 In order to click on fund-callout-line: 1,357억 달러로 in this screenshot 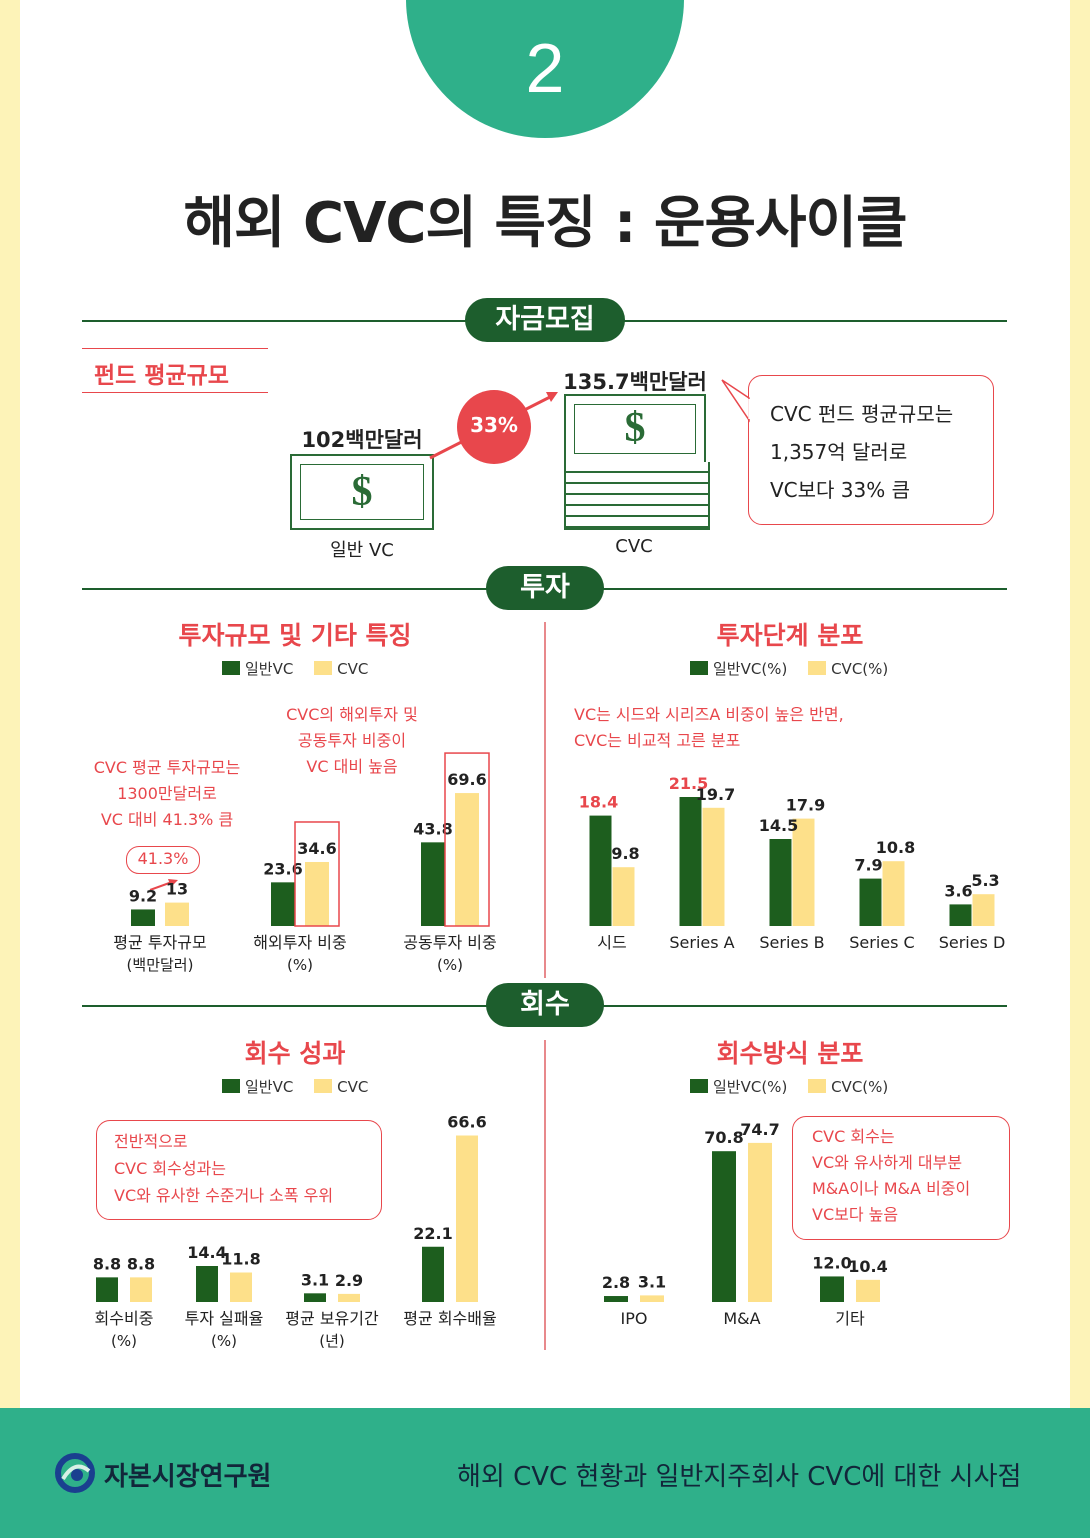, I will do `click(839, 452)`.